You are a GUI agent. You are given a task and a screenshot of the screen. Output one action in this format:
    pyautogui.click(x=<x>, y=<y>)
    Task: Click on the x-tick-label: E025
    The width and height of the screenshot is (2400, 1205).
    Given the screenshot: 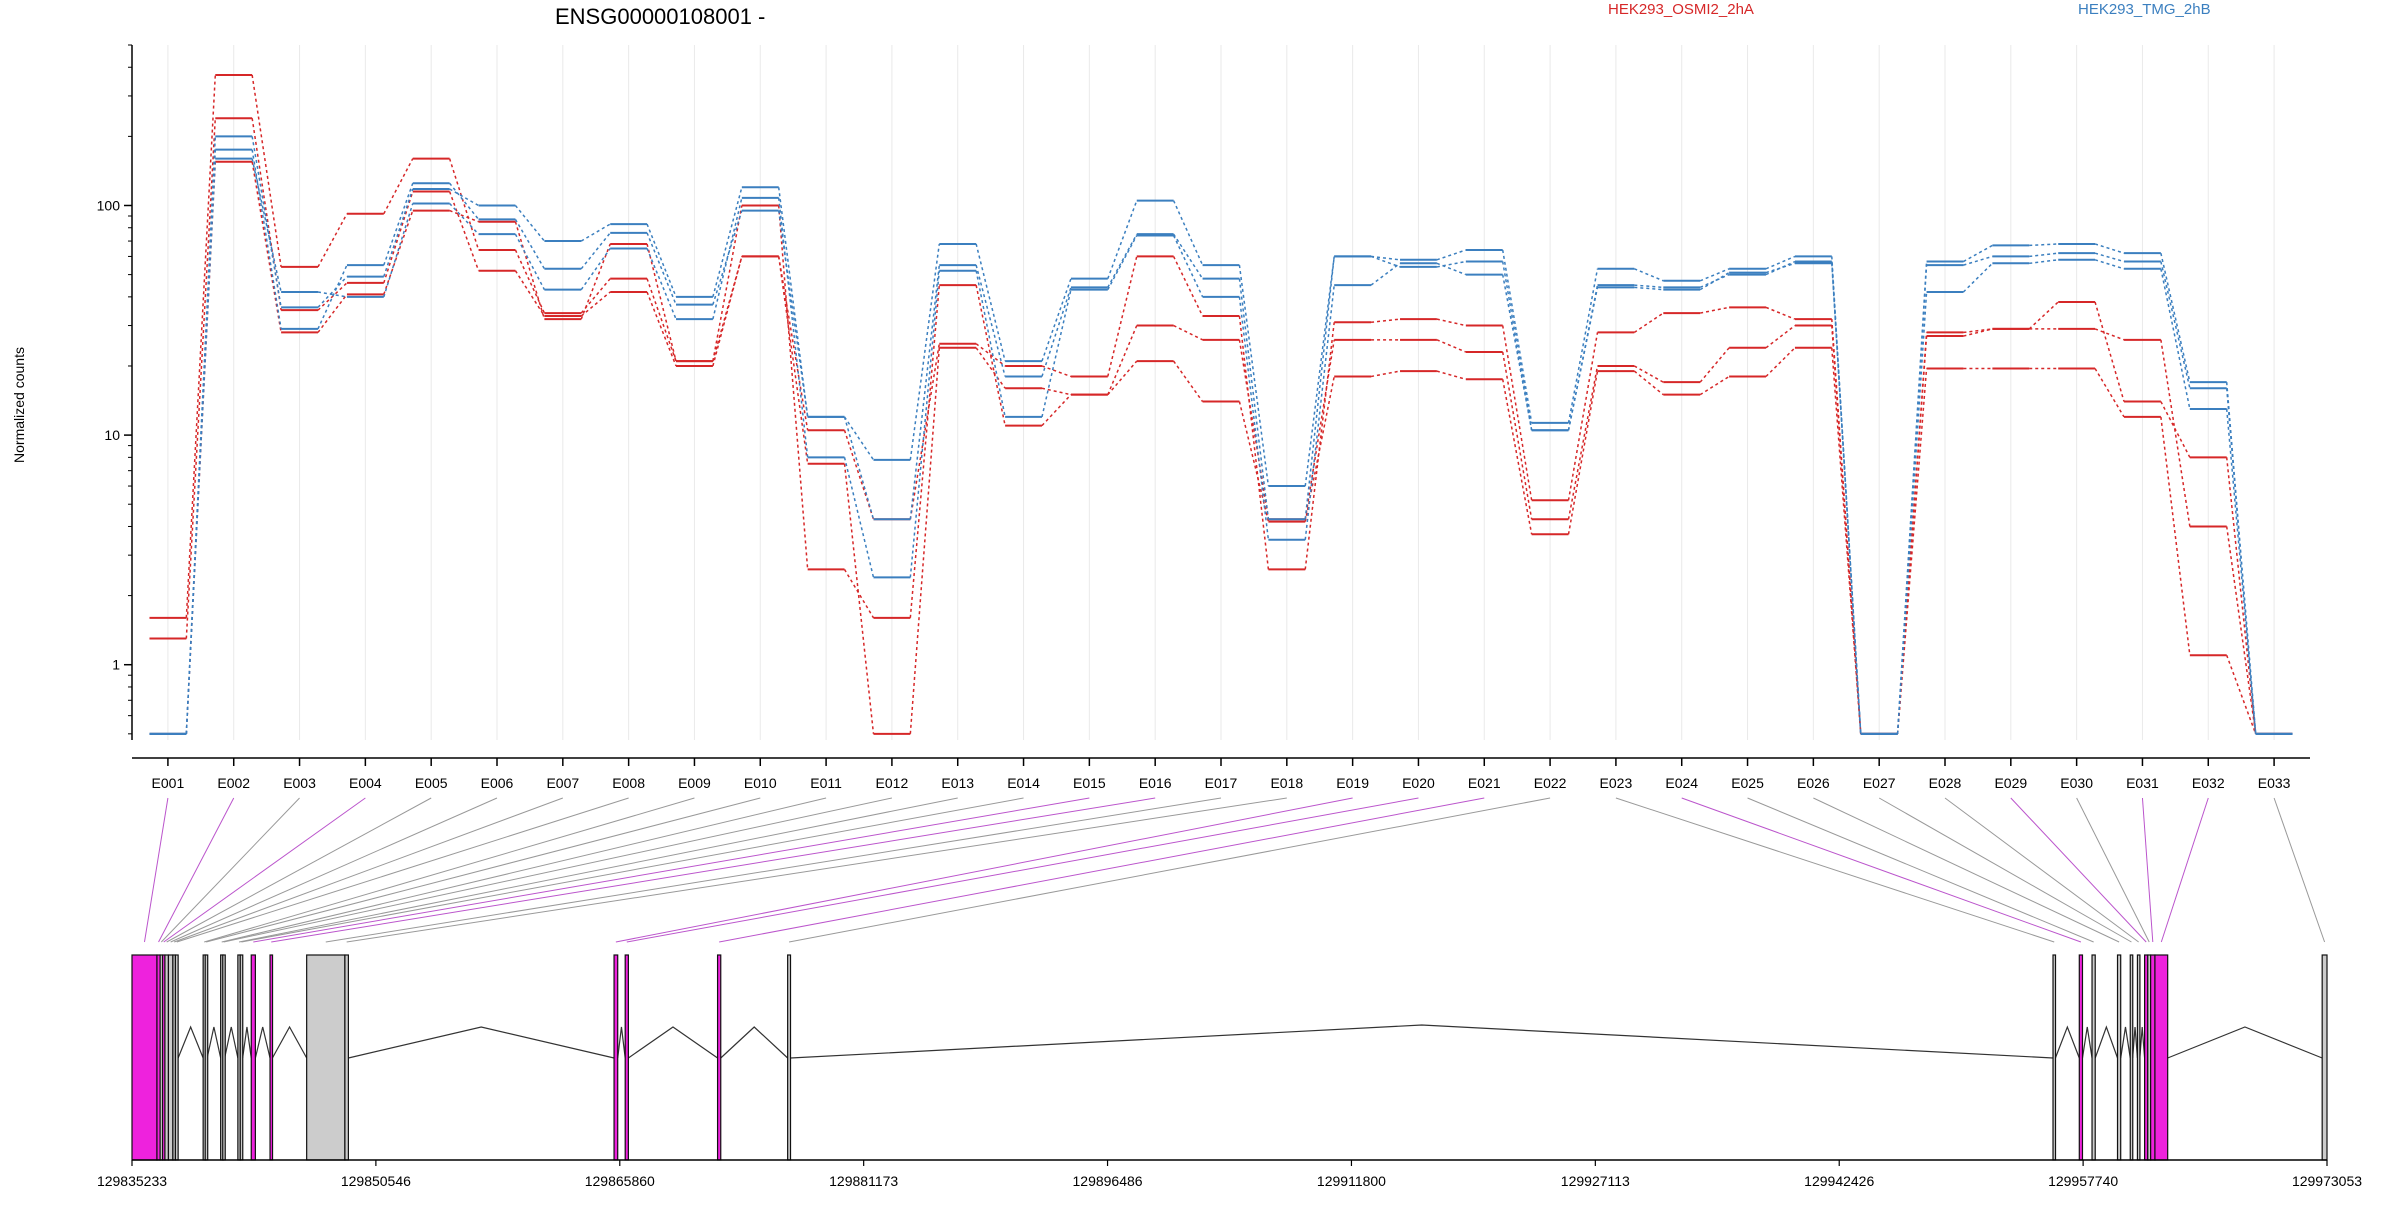 What is the action you would take?
    pyautogui.click(x=1747, y=783)
    